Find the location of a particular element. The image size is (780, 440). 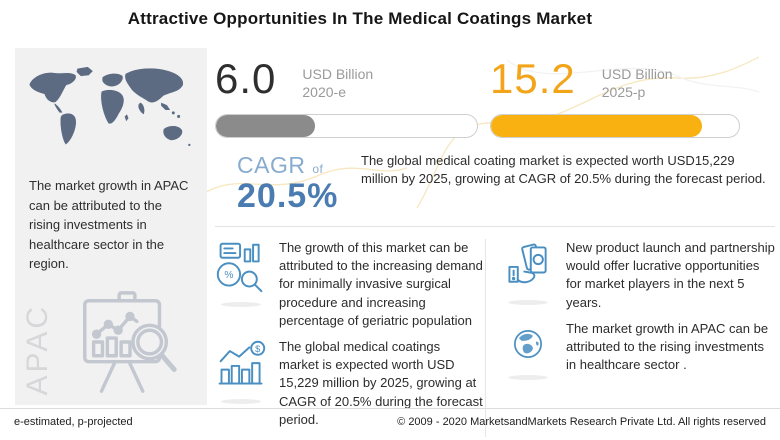

apac-panel-bottom: APAC is located at coordinates (111, 339).